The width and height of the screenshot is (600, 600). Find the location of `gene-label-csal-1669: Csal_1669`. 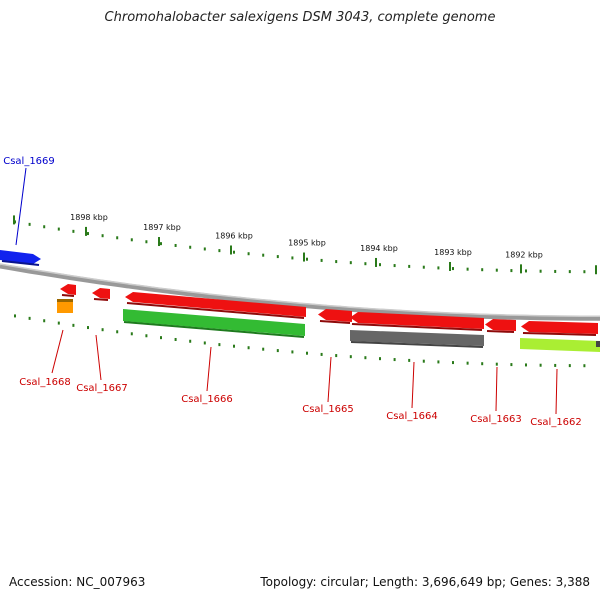

gene-label-csal-1669: Csal_1669 is located at coordinates (29, 161).